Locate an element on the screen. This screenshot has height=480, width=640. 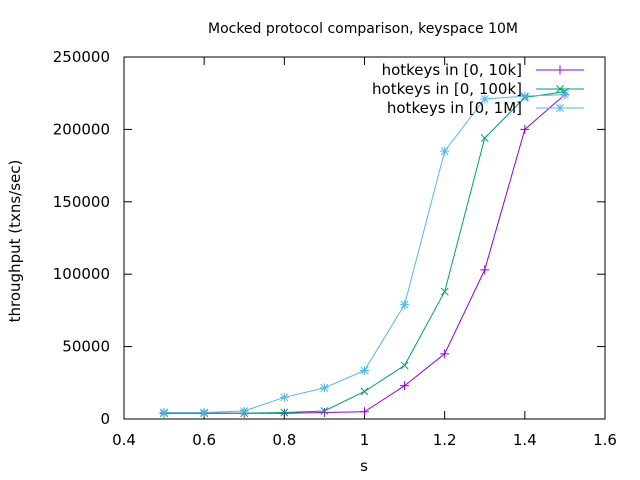
y-tick-label: 0 is located at coordinates (105, 419).